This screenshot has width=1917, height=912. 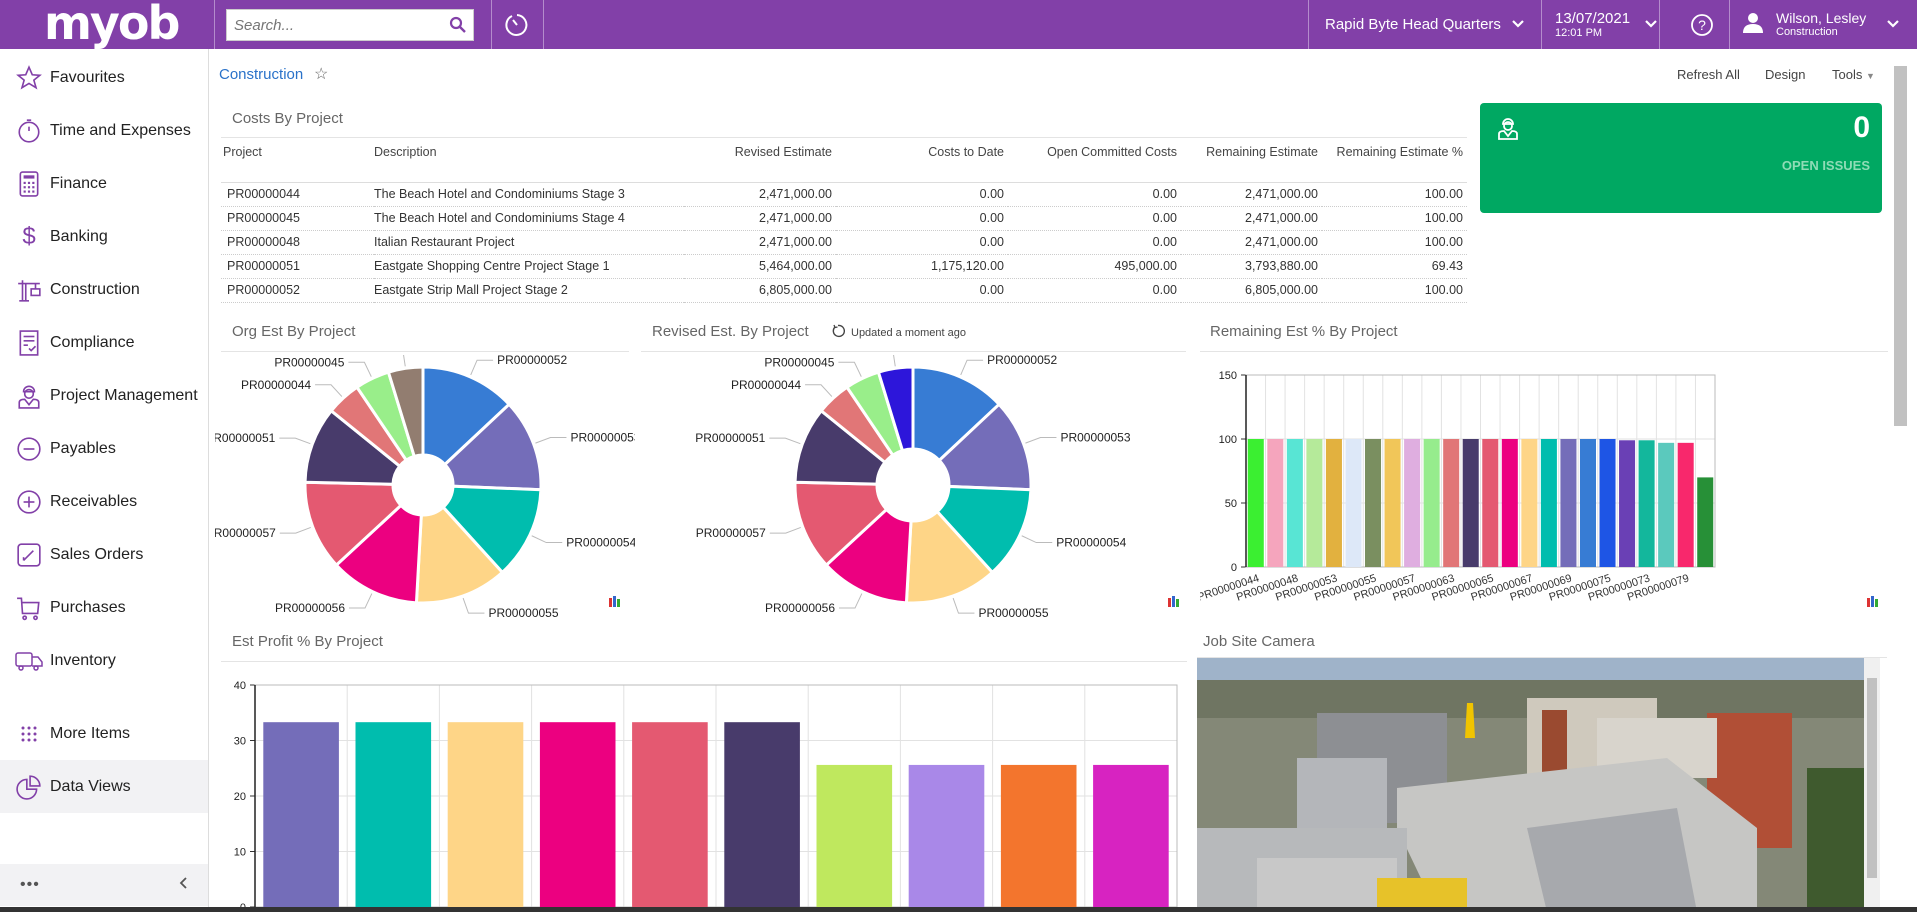 I want to click on sidebar-item-project-management: Project Management, so click(x=104, y=395).